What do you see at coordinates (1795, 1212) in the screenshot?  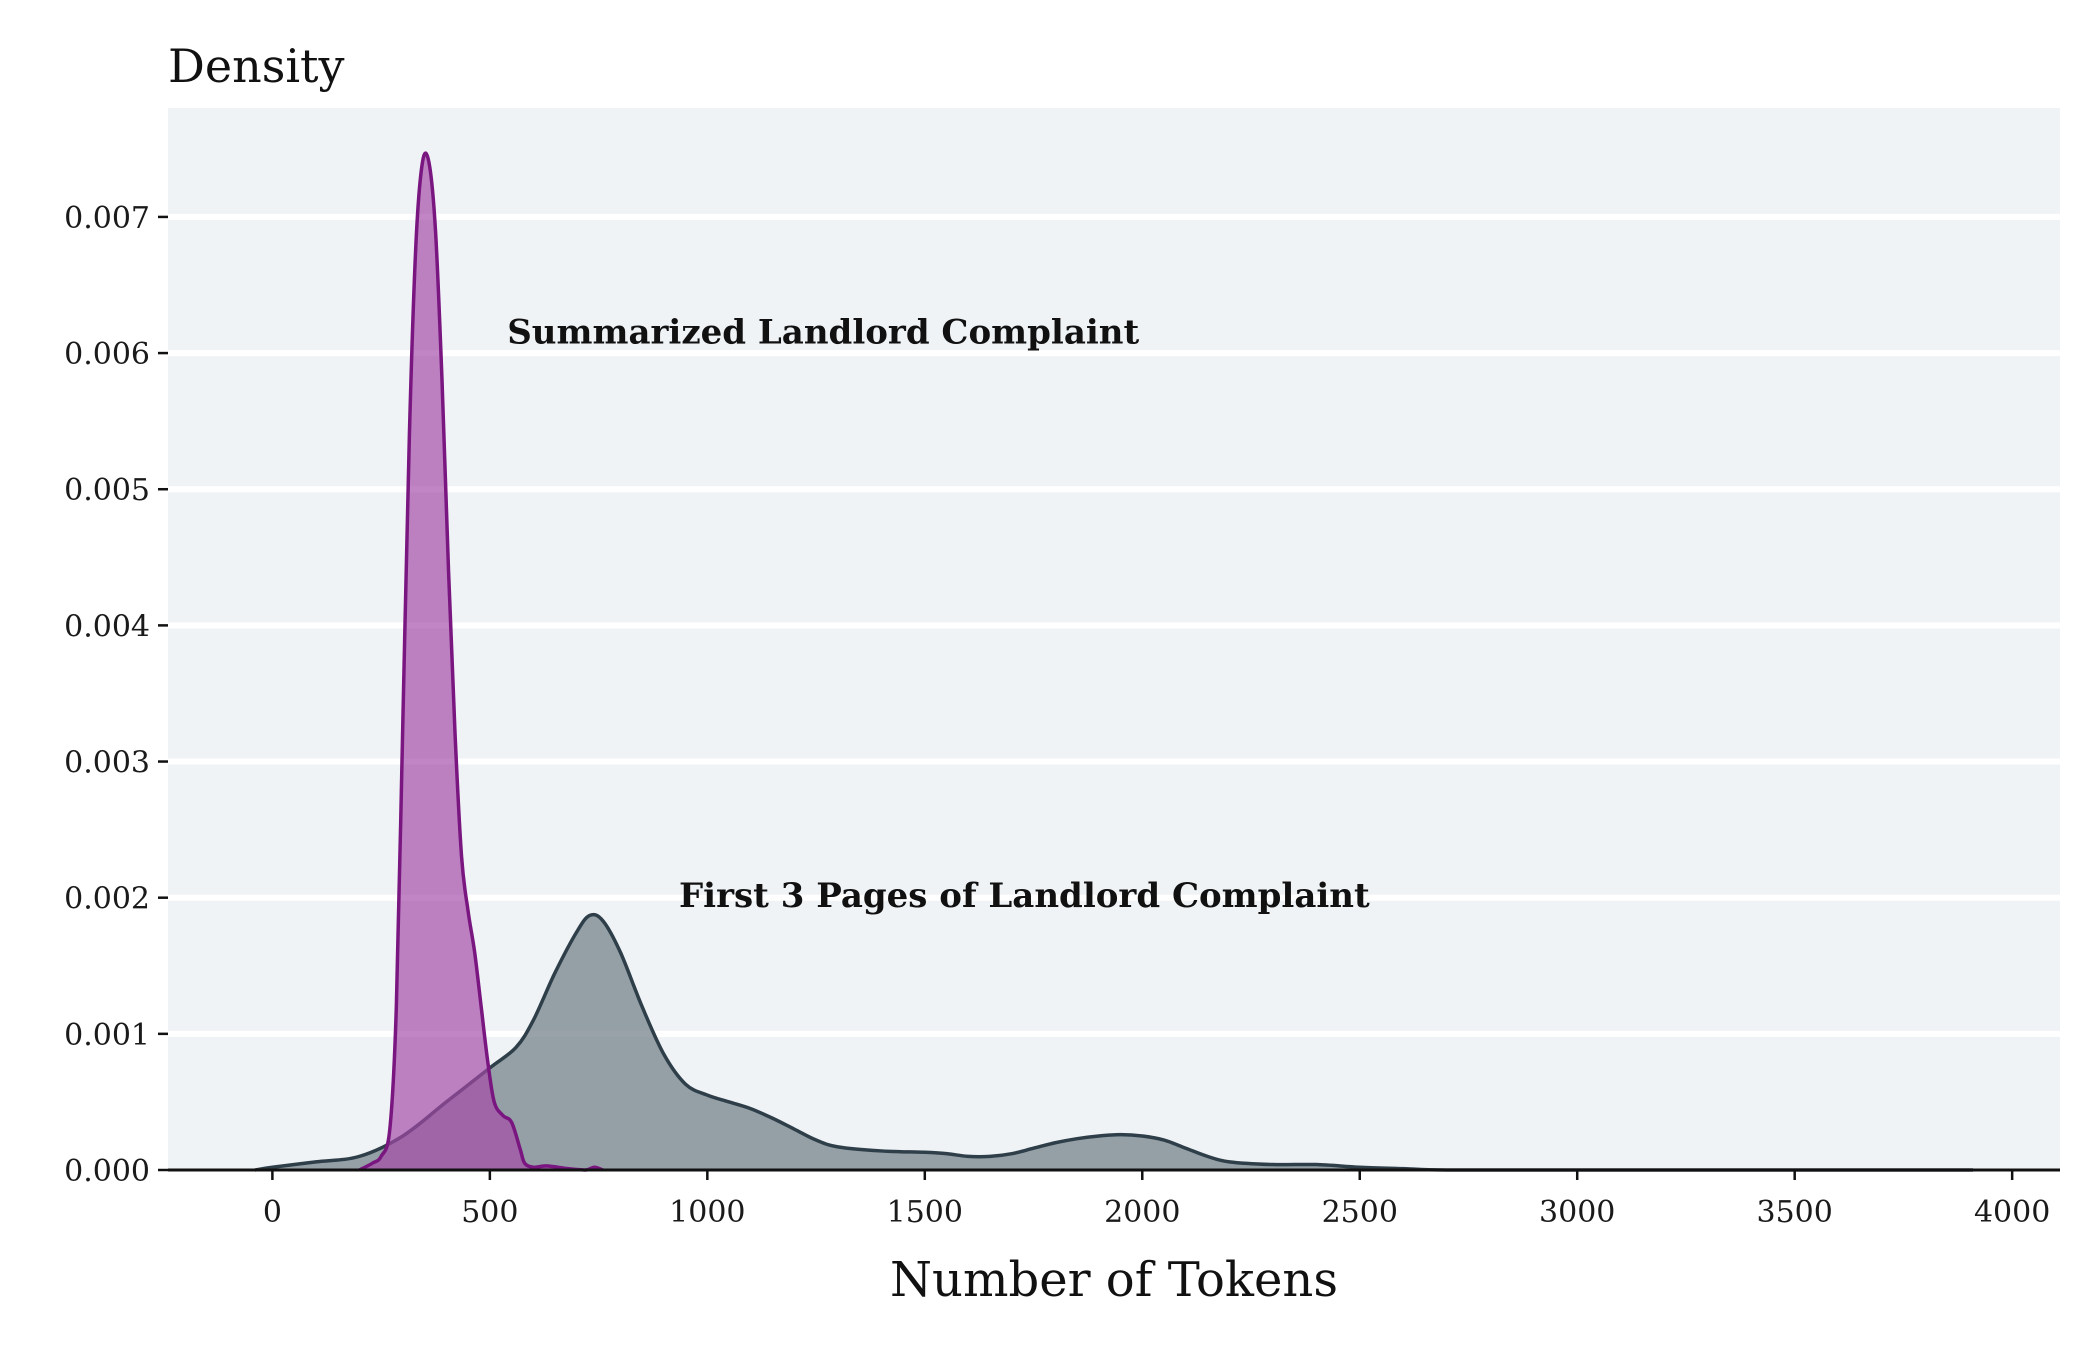 I see `x-tick-label-7: 3500` at bounding box center [1795, 1212].